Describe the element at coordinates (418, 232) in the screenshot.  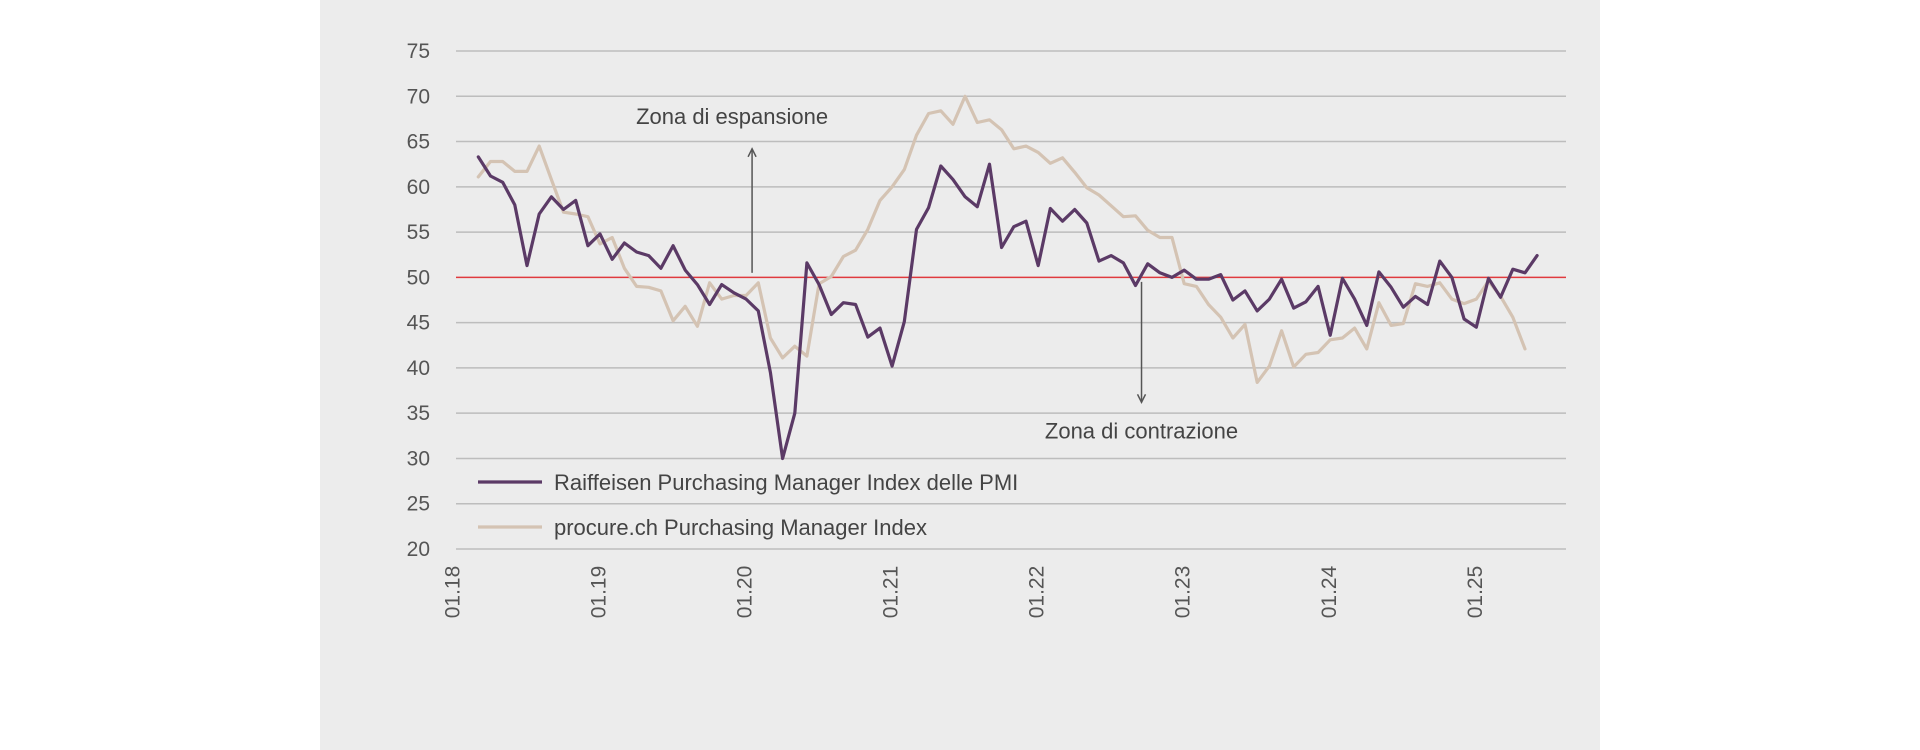
I see `y-tick-label: 55` at that location.